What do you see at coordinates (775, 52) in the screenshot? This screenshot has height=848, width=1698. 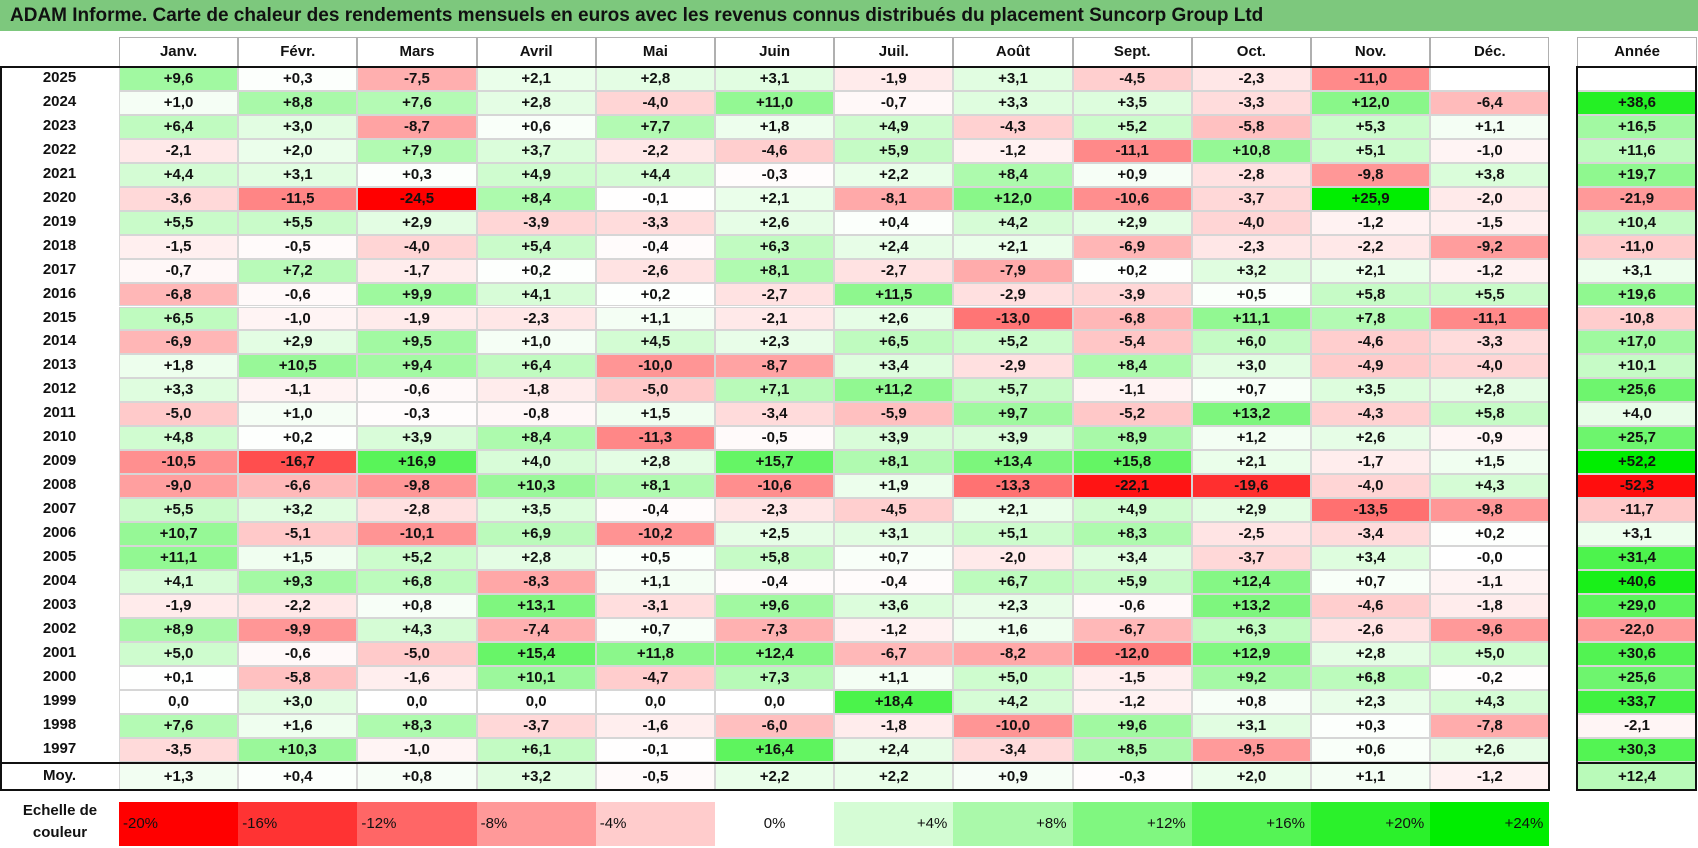 I see `month-header: Juin` at bounding box center [775, 52].